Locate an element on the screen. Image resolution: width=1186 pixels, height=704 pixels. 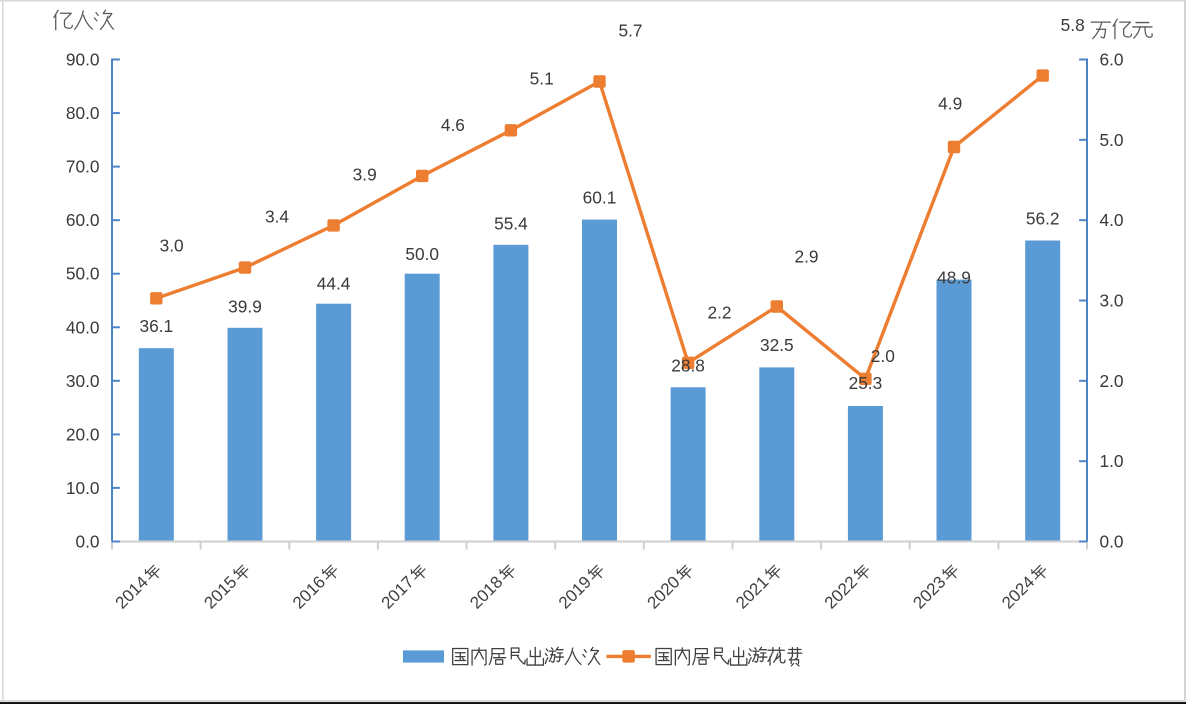
svg-text: 5.1 is located at coordinates (542, 79).